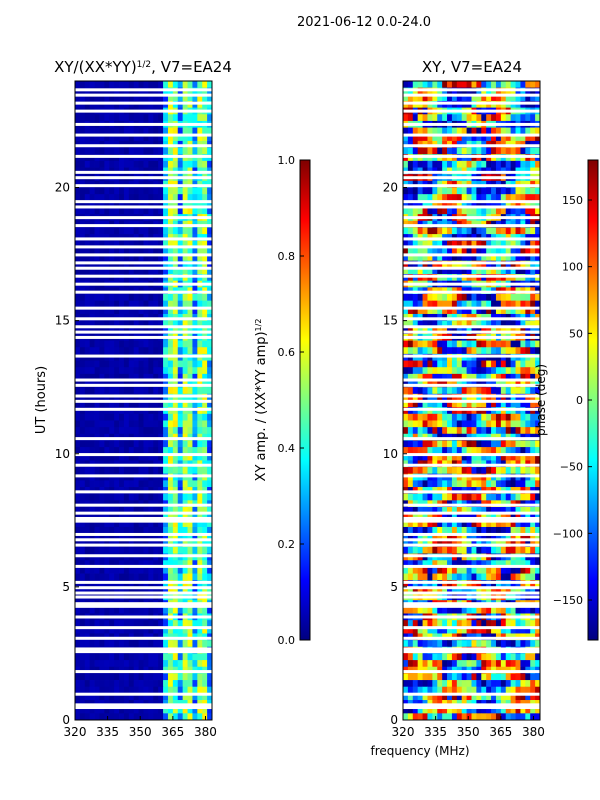  Describe the element at coordinates (291, 400) in the screenshot. I see `amp-colorbar-ticks: 0.00.20.40.60.81.0` at that location.